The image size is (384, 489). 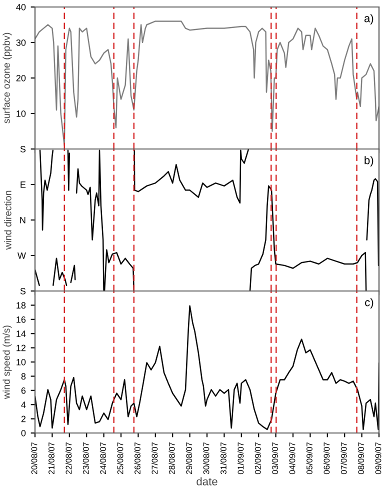 I want to click on y-axis-title: surface ozone (ppbv), so click(x=7, y=78).